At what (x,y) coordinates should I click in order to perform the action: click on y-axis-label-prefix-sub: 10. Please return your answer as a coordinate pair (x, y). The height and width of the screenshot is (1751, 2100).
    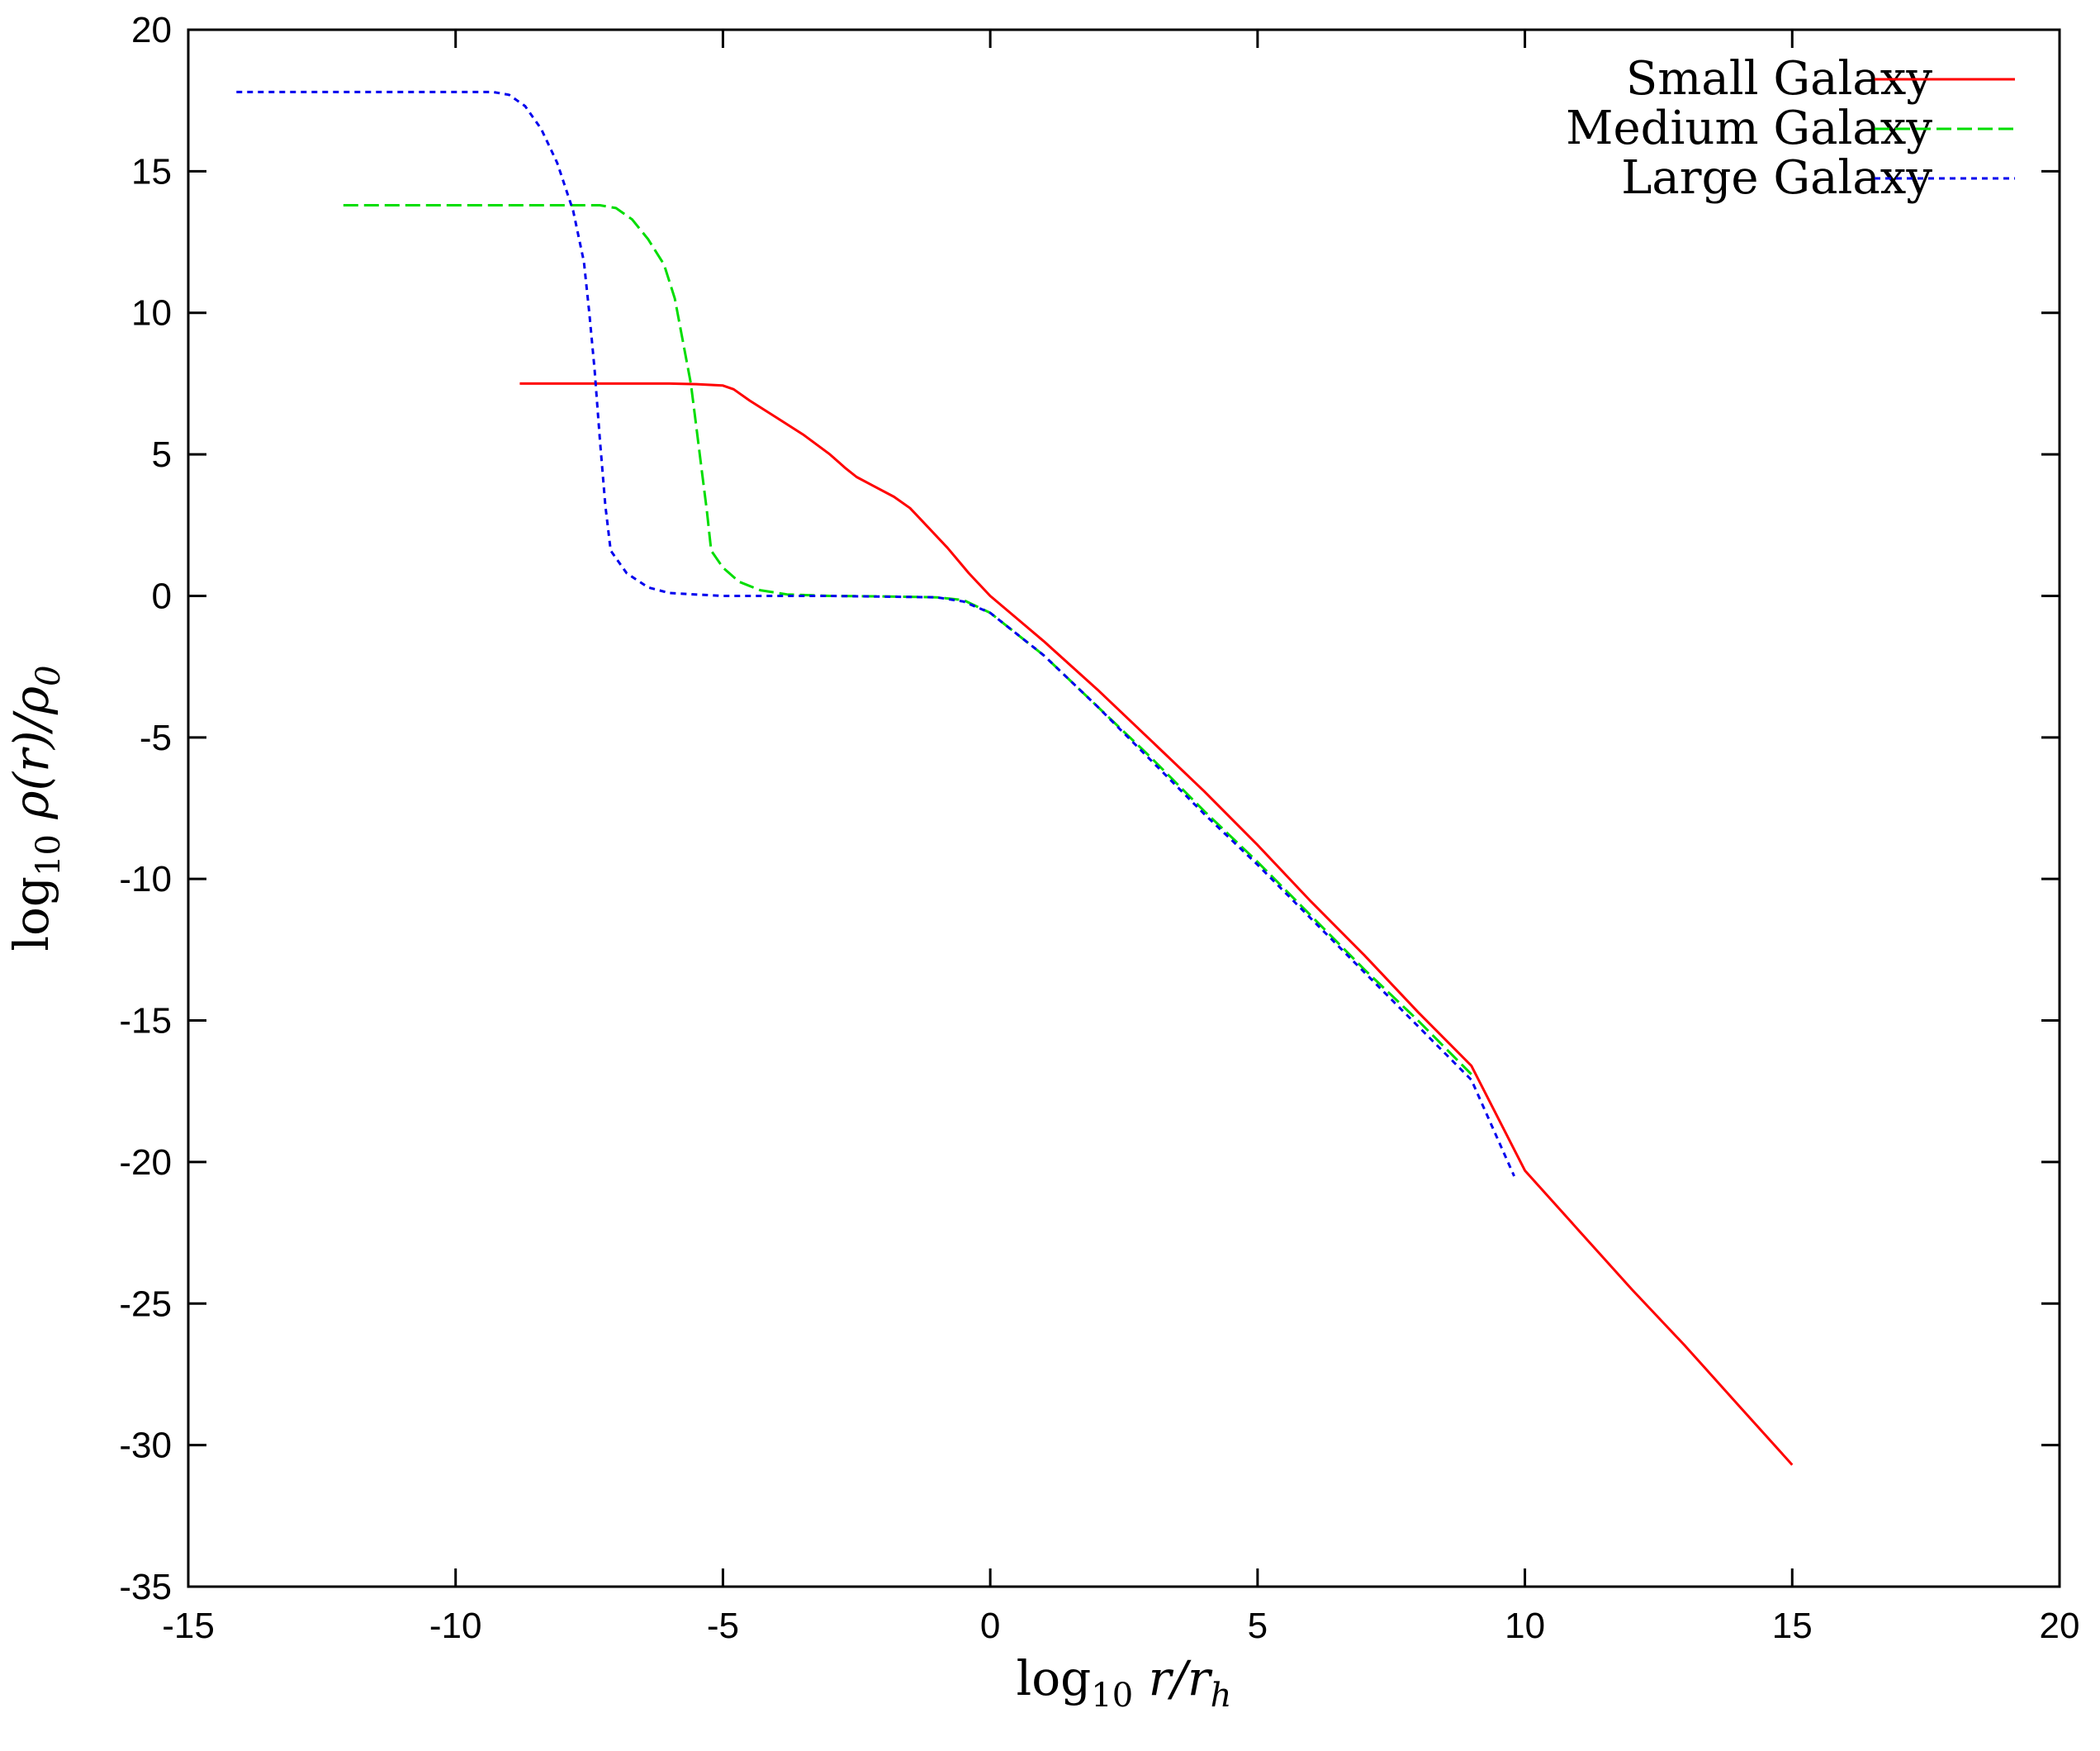
    Looking at the image, I should click on (49, 855).